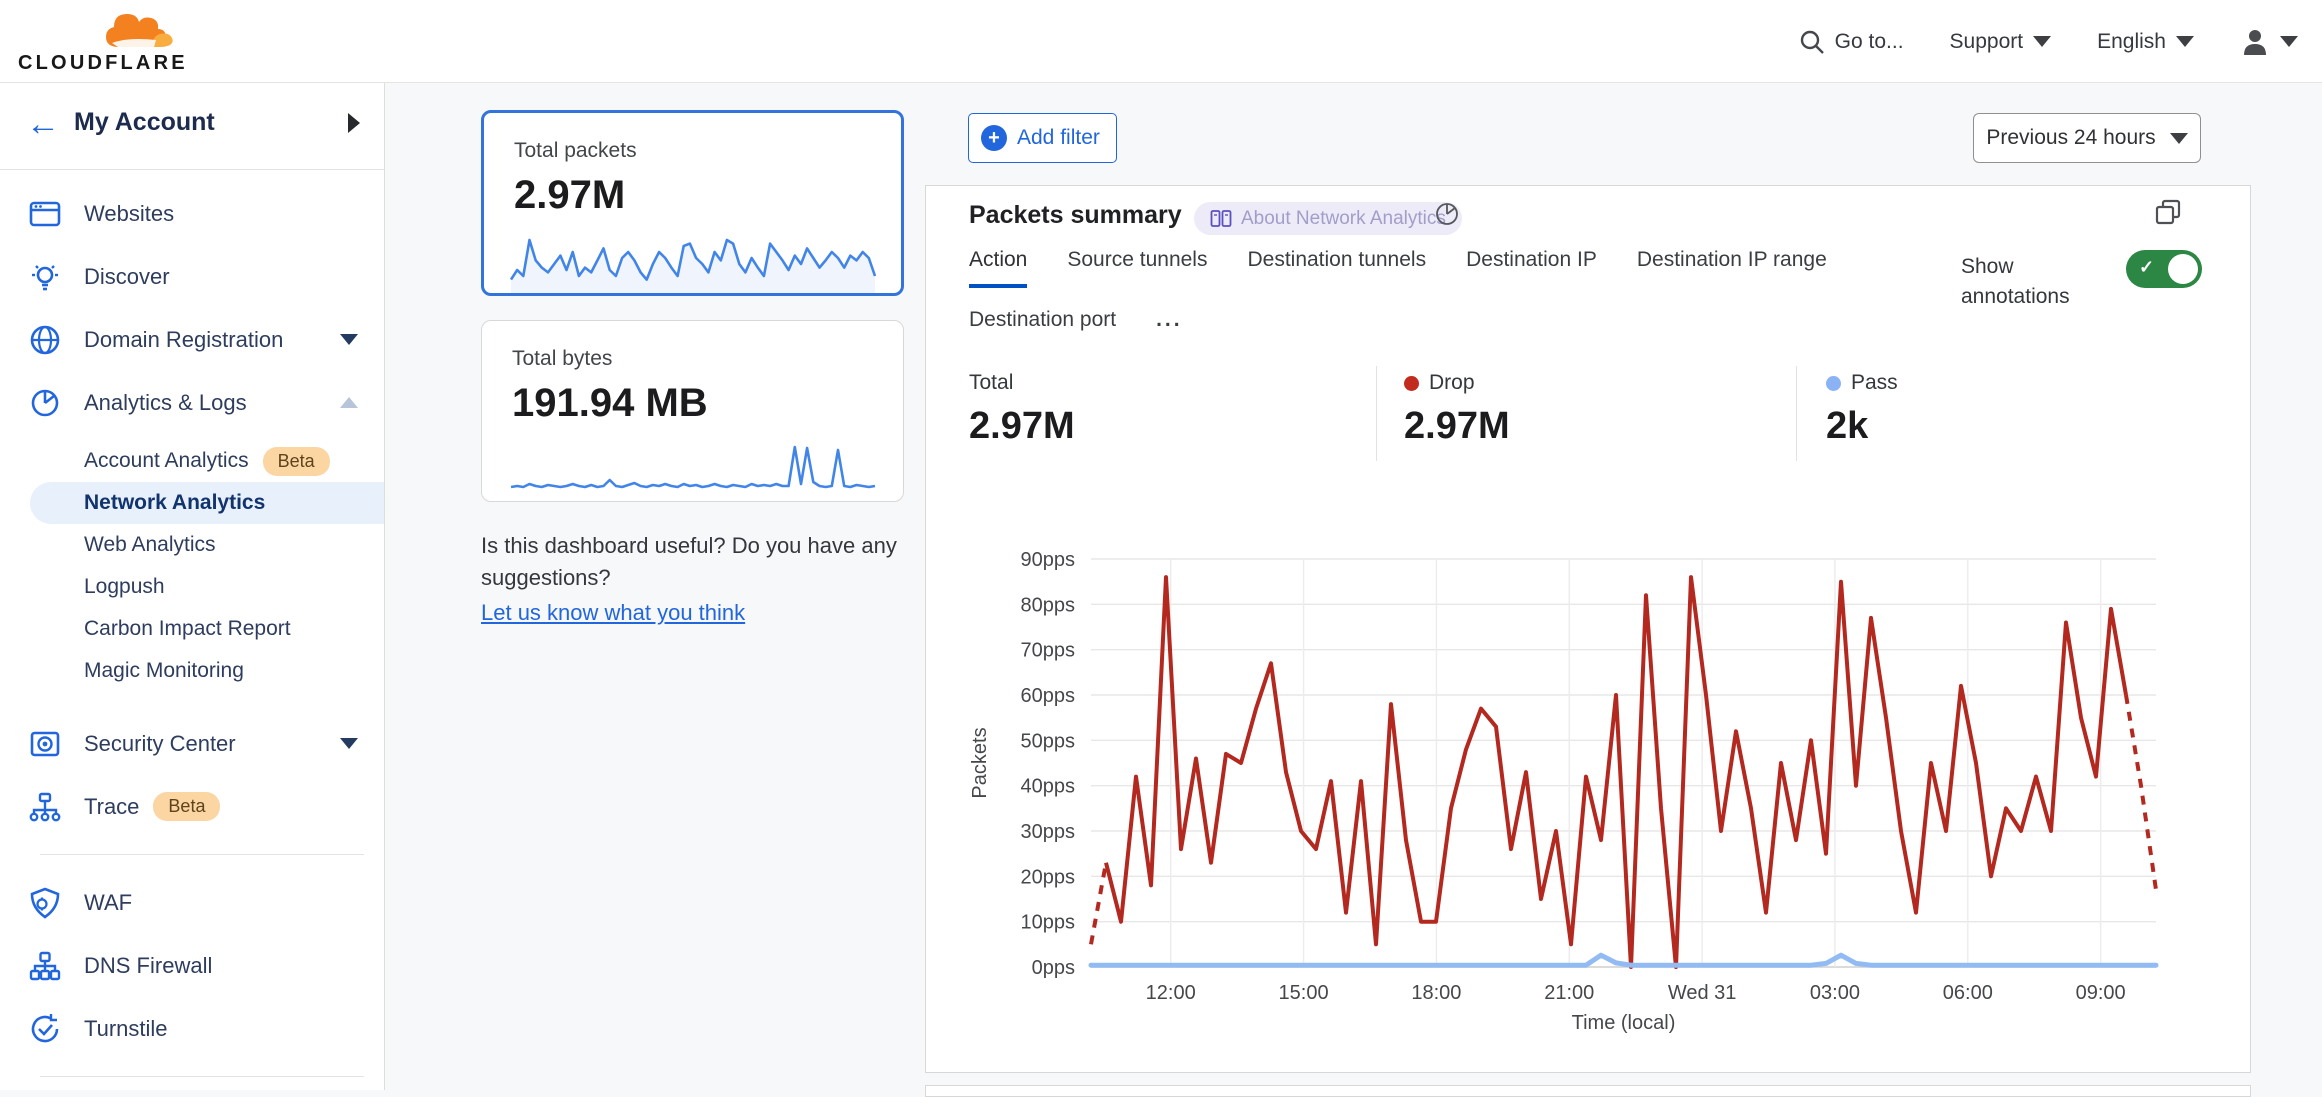  I want to click on card-value: 2.97M, so click(570, 195).